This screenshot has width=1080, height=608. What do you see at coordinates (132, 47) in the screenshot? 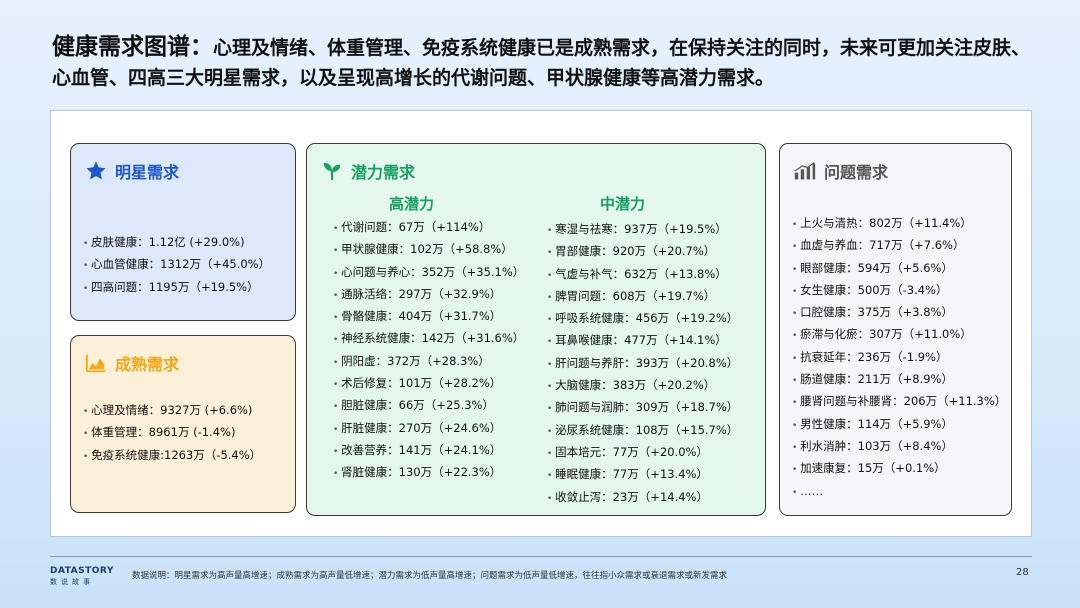
I see `page-title-main: 健康需求图谱：` at bounding box center [132, 47].